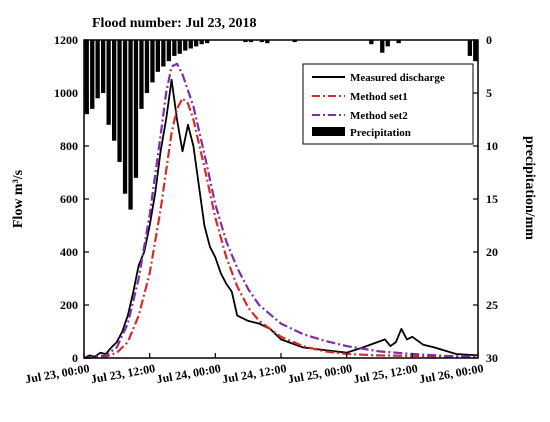 This screenshot has height=422, width=550. Describe the element at coordinates (66, 40) in the screenshot. I see `y-tick-label: 1200` at that location.